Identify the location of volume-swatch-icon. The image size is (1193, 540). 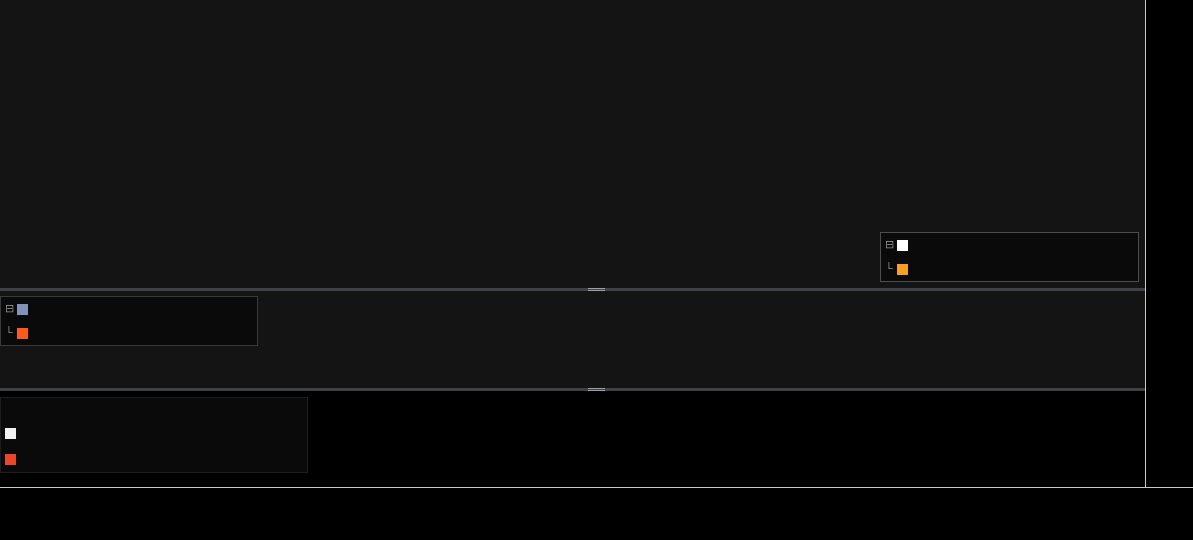
(22, 309).